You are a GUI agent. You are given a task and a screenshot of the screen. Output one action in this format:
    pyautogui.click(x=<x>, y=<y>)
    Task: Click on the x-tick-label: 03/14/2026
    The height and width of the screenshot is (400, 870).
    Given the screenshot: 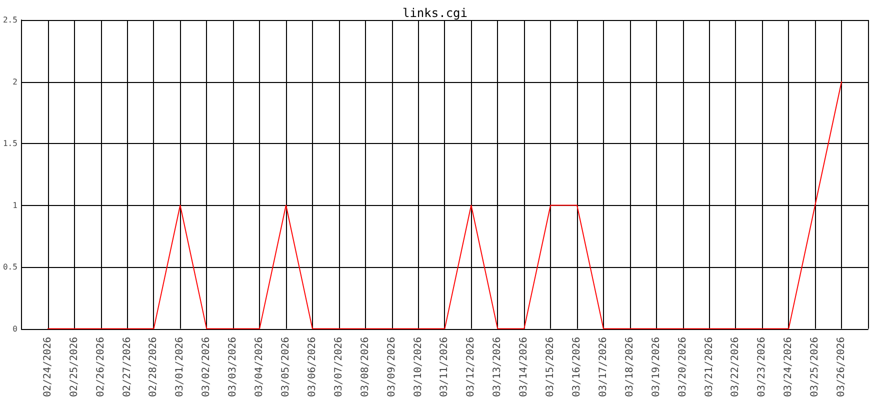 What is the action you would take?
    pyautogui.click(x=524, y=367)
    